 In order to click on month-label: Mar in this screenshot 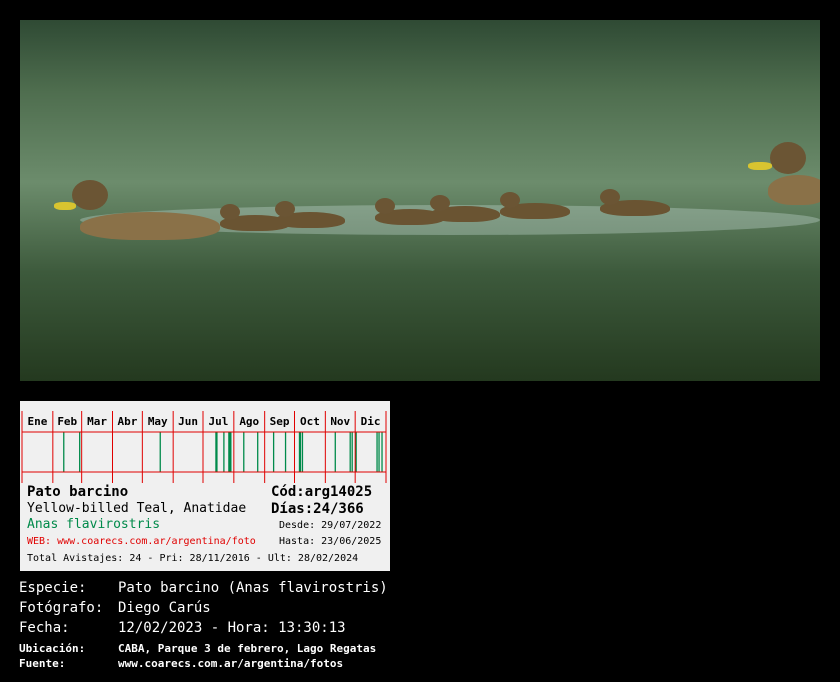, I will do `click(97, 421)`.